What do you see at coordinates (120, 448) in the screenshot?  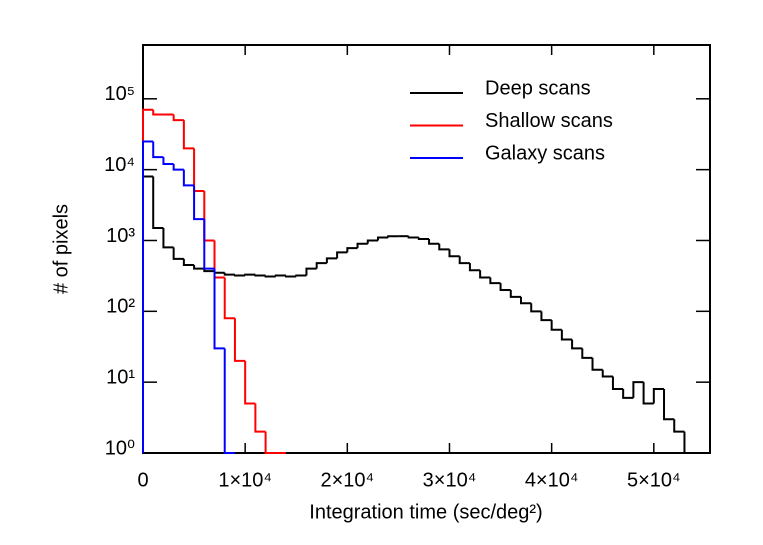 I see `y-tick-label: 10⁰` at bounding box center [120, 448].